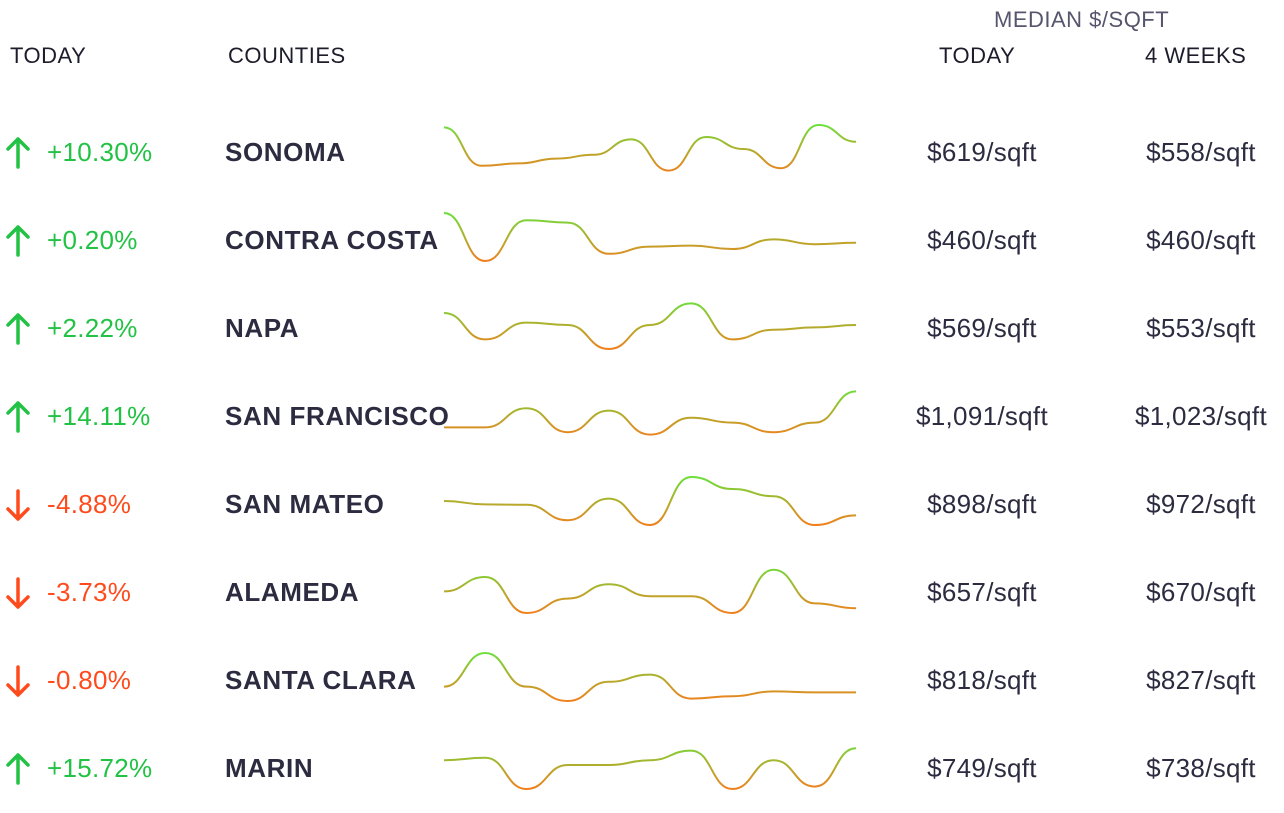 The image size is (1284, 813). What do you see at coordinates (92, 240) in the screenshot?
I see `change-percent: +0.20%` at bounding box center [92, 240].